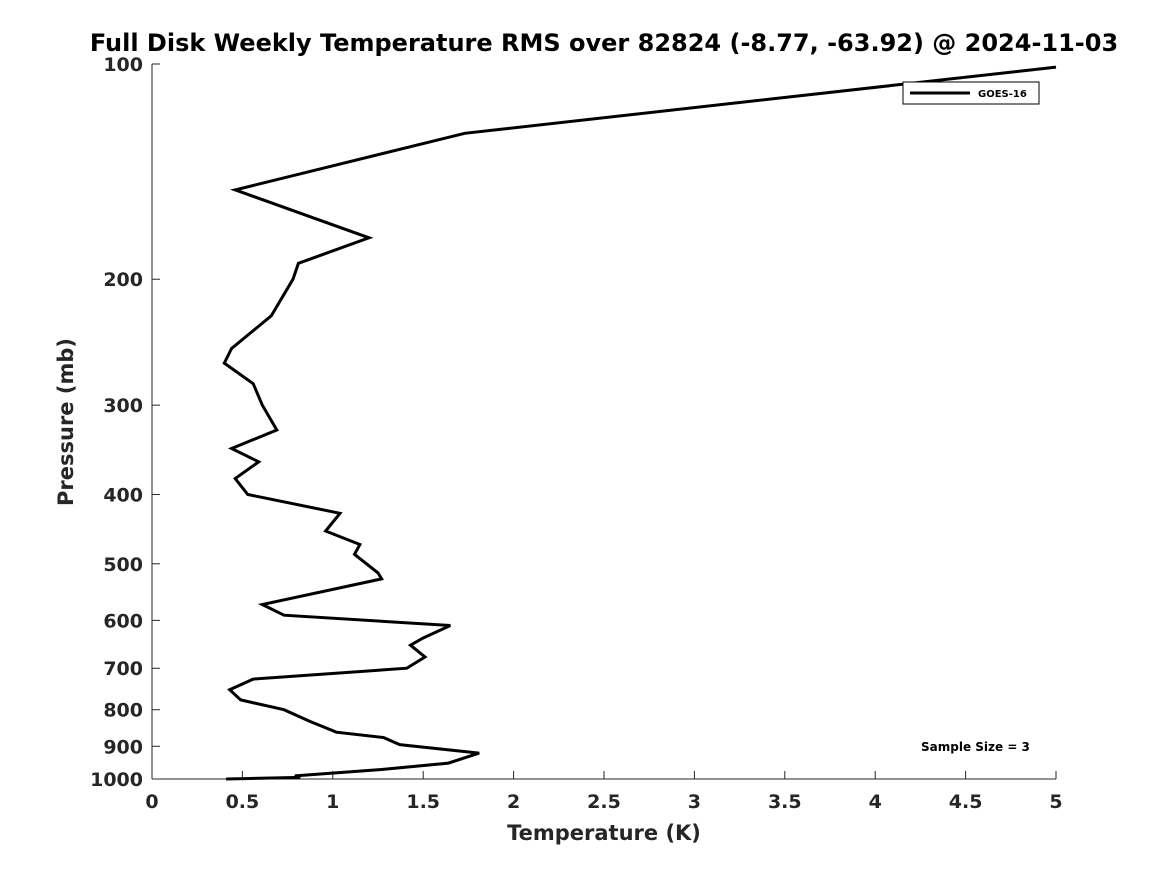 This screenshot has width=1167, height=875. I want to click on y-tick-label: 800, so click(123, 711).